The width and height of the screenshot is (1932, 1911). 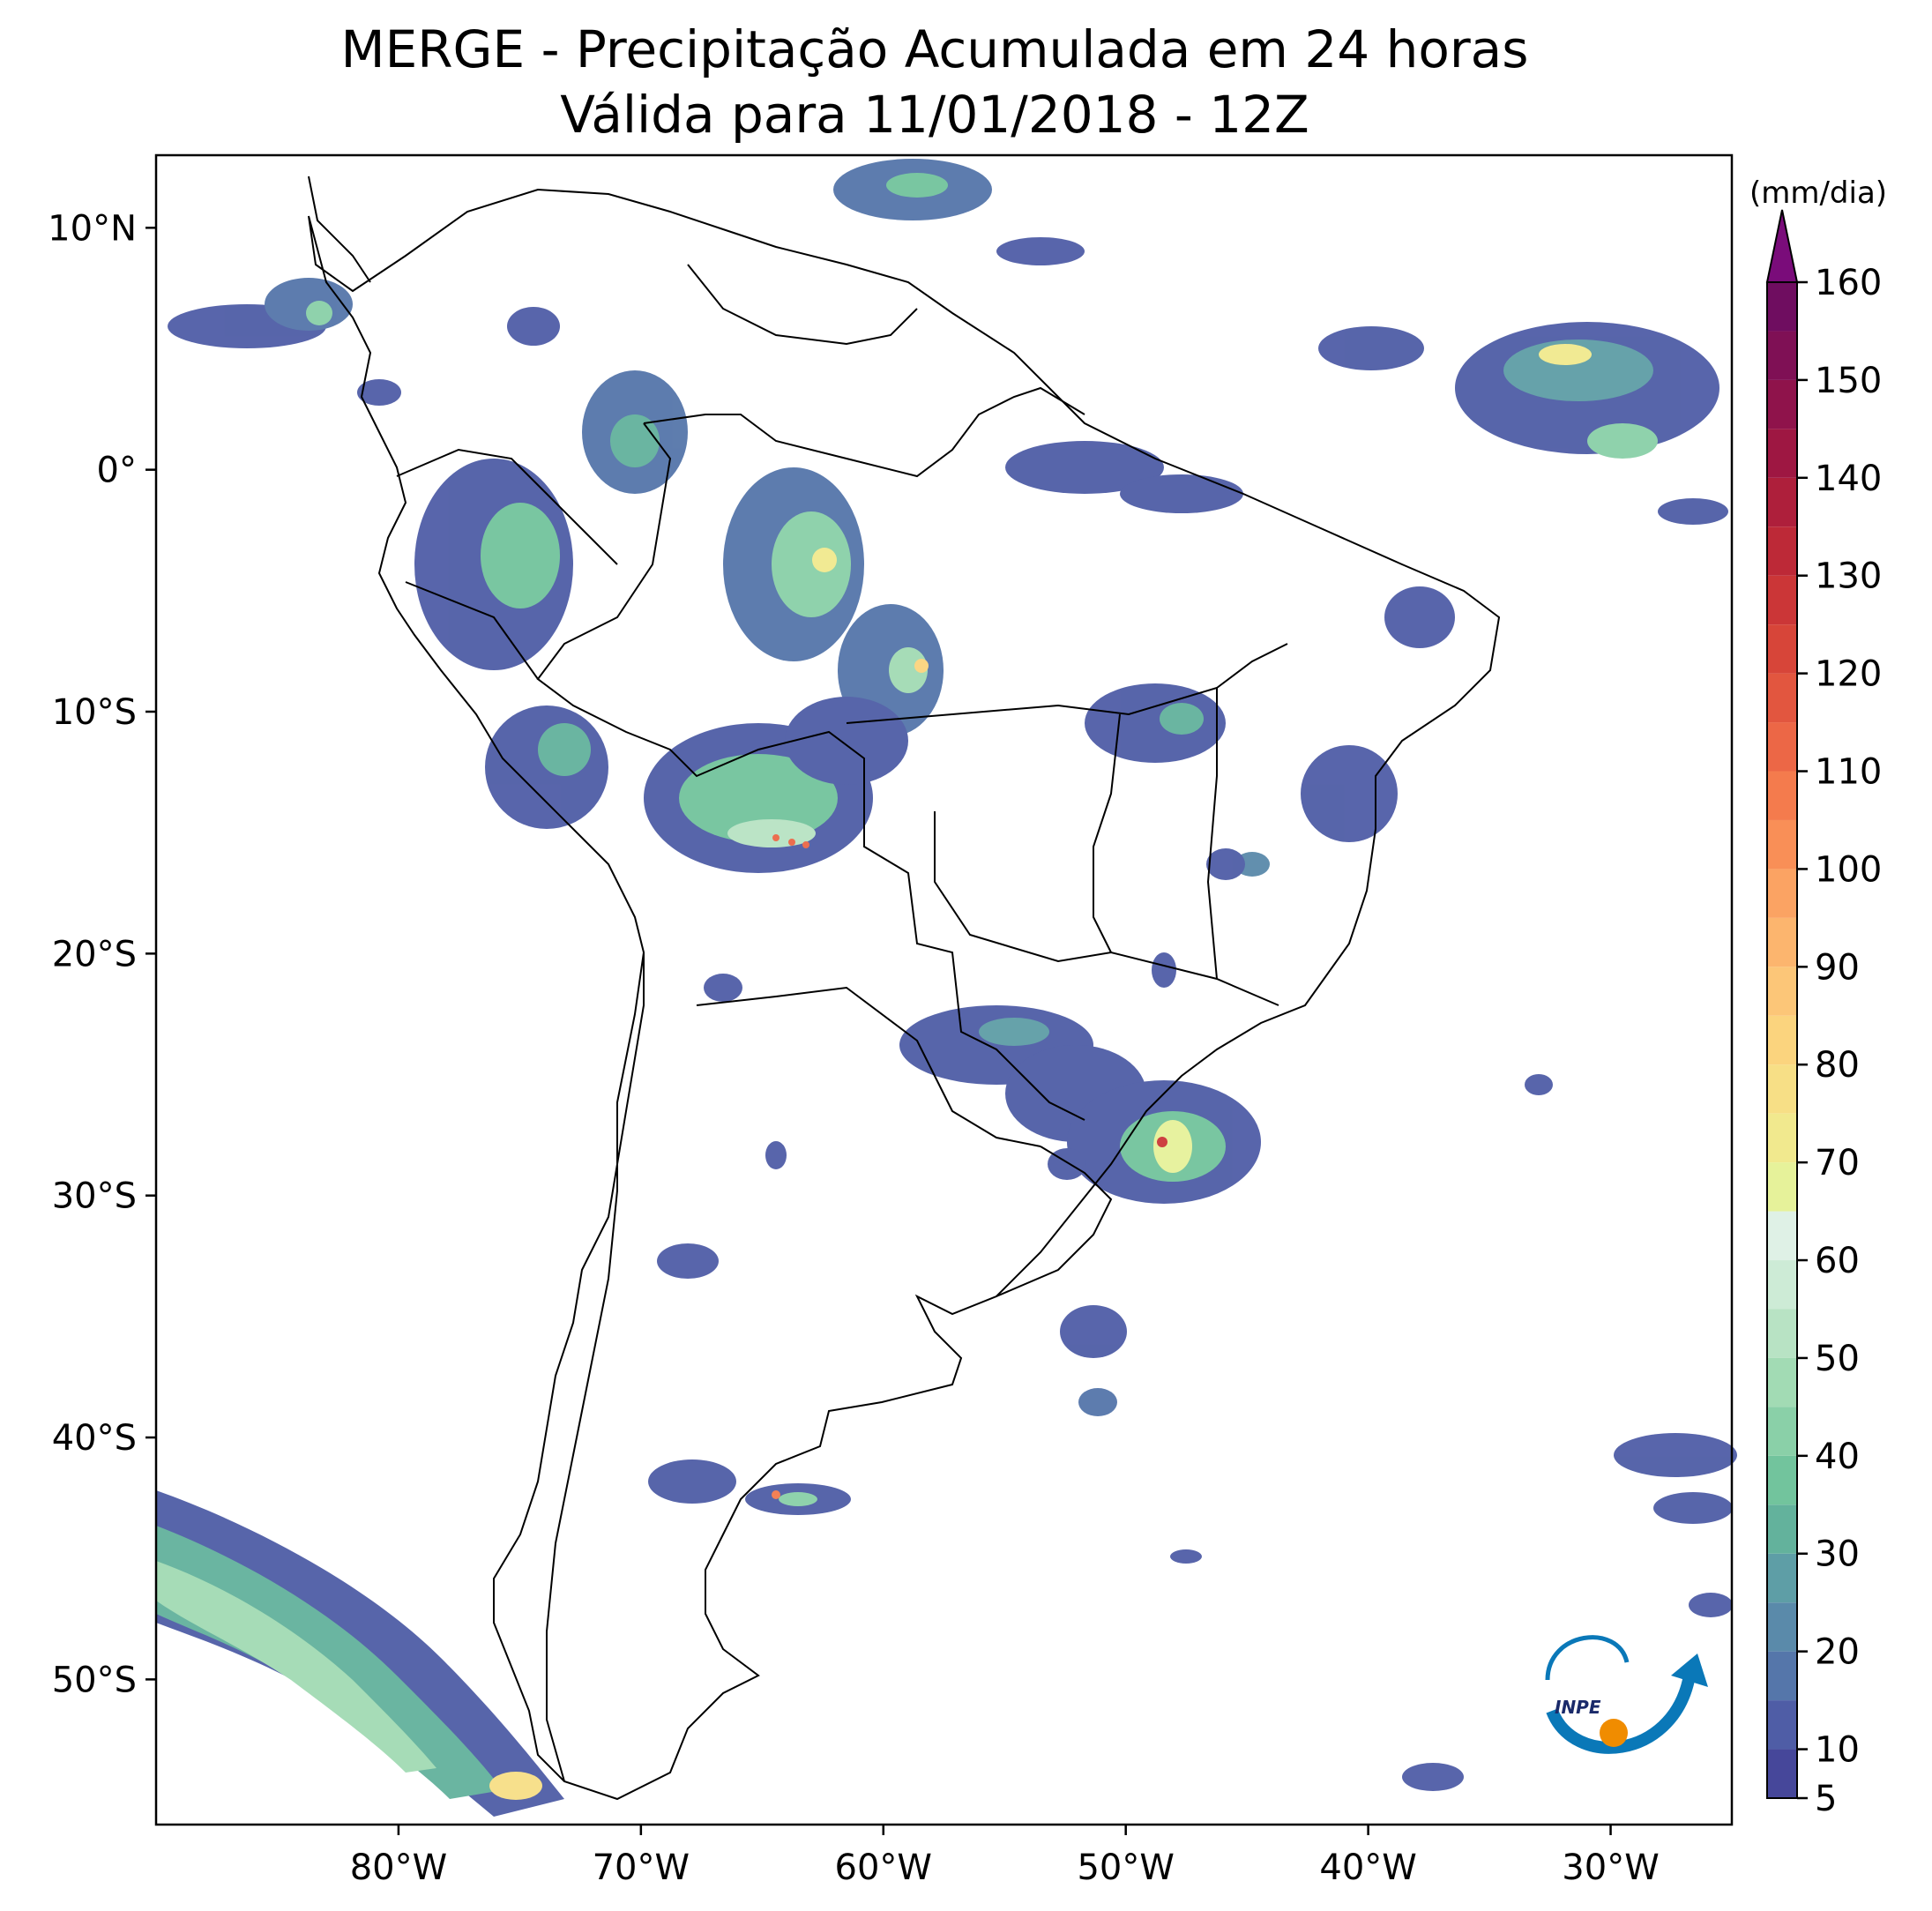 What do you see at coordinates (1839, 1041) in the screenshot?
I see `colorbar-ticks: 5 10 20 30 40 50 60 70 80 90 100 110 120 130 140 150 160` at bounding box center [1839, 1041].